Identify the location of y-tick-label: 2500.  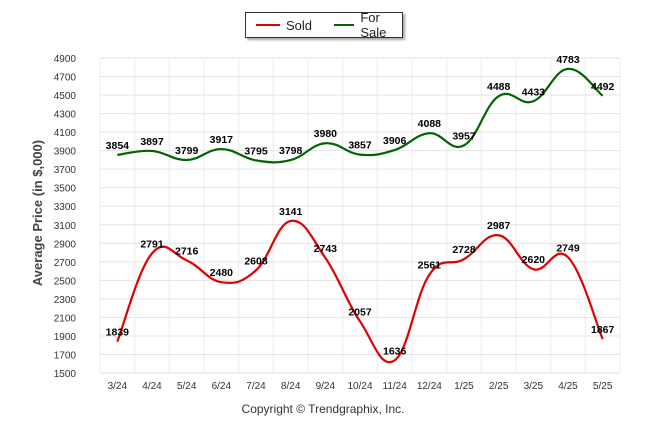
(65, 281).